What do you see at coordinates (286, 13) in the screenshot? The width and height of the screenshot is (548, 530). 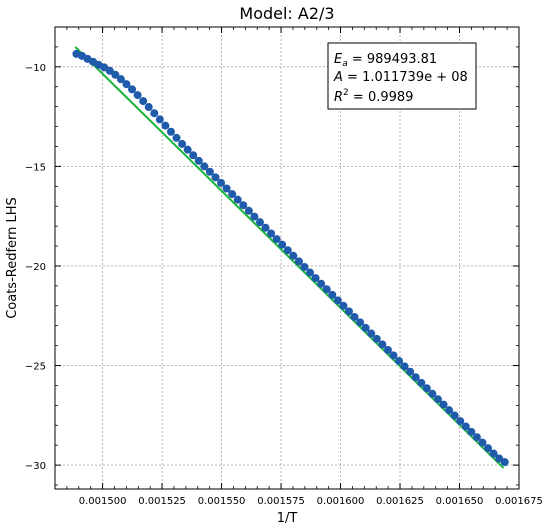 I see `chart-title: Model: A2/3` at bounding box center [286, 13].